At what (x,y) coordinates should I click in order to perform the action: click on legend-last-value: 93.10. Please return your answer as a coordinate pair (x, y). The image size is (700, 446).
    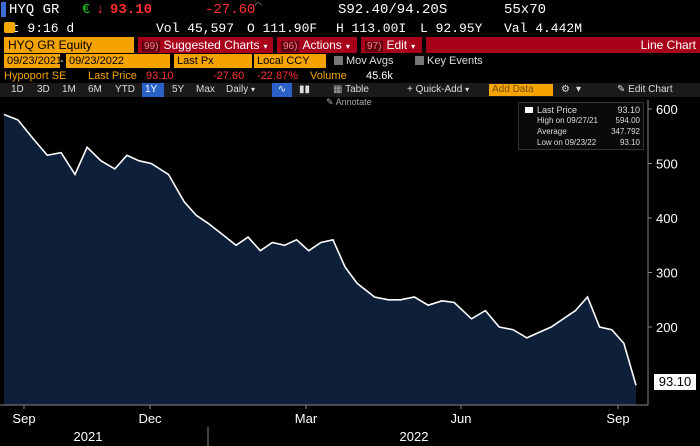
    Looking at the image, I should click on (628, 110).